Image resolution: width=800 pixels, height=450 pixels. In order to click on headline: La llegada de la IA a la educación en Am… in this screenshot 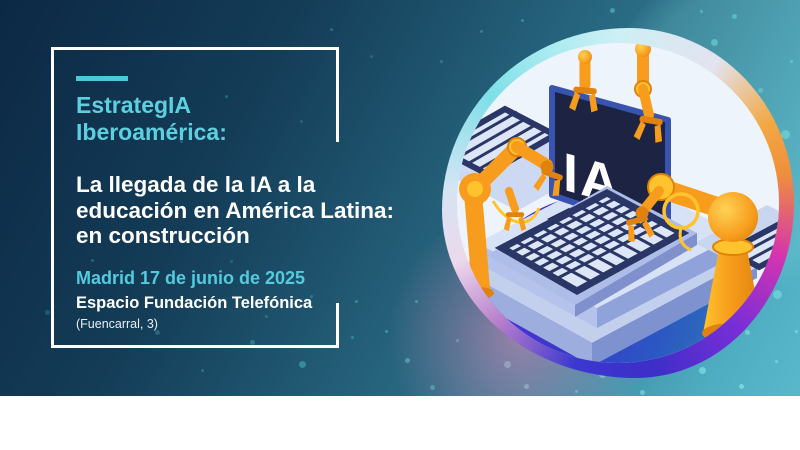, I will do `click(235, 210)`.